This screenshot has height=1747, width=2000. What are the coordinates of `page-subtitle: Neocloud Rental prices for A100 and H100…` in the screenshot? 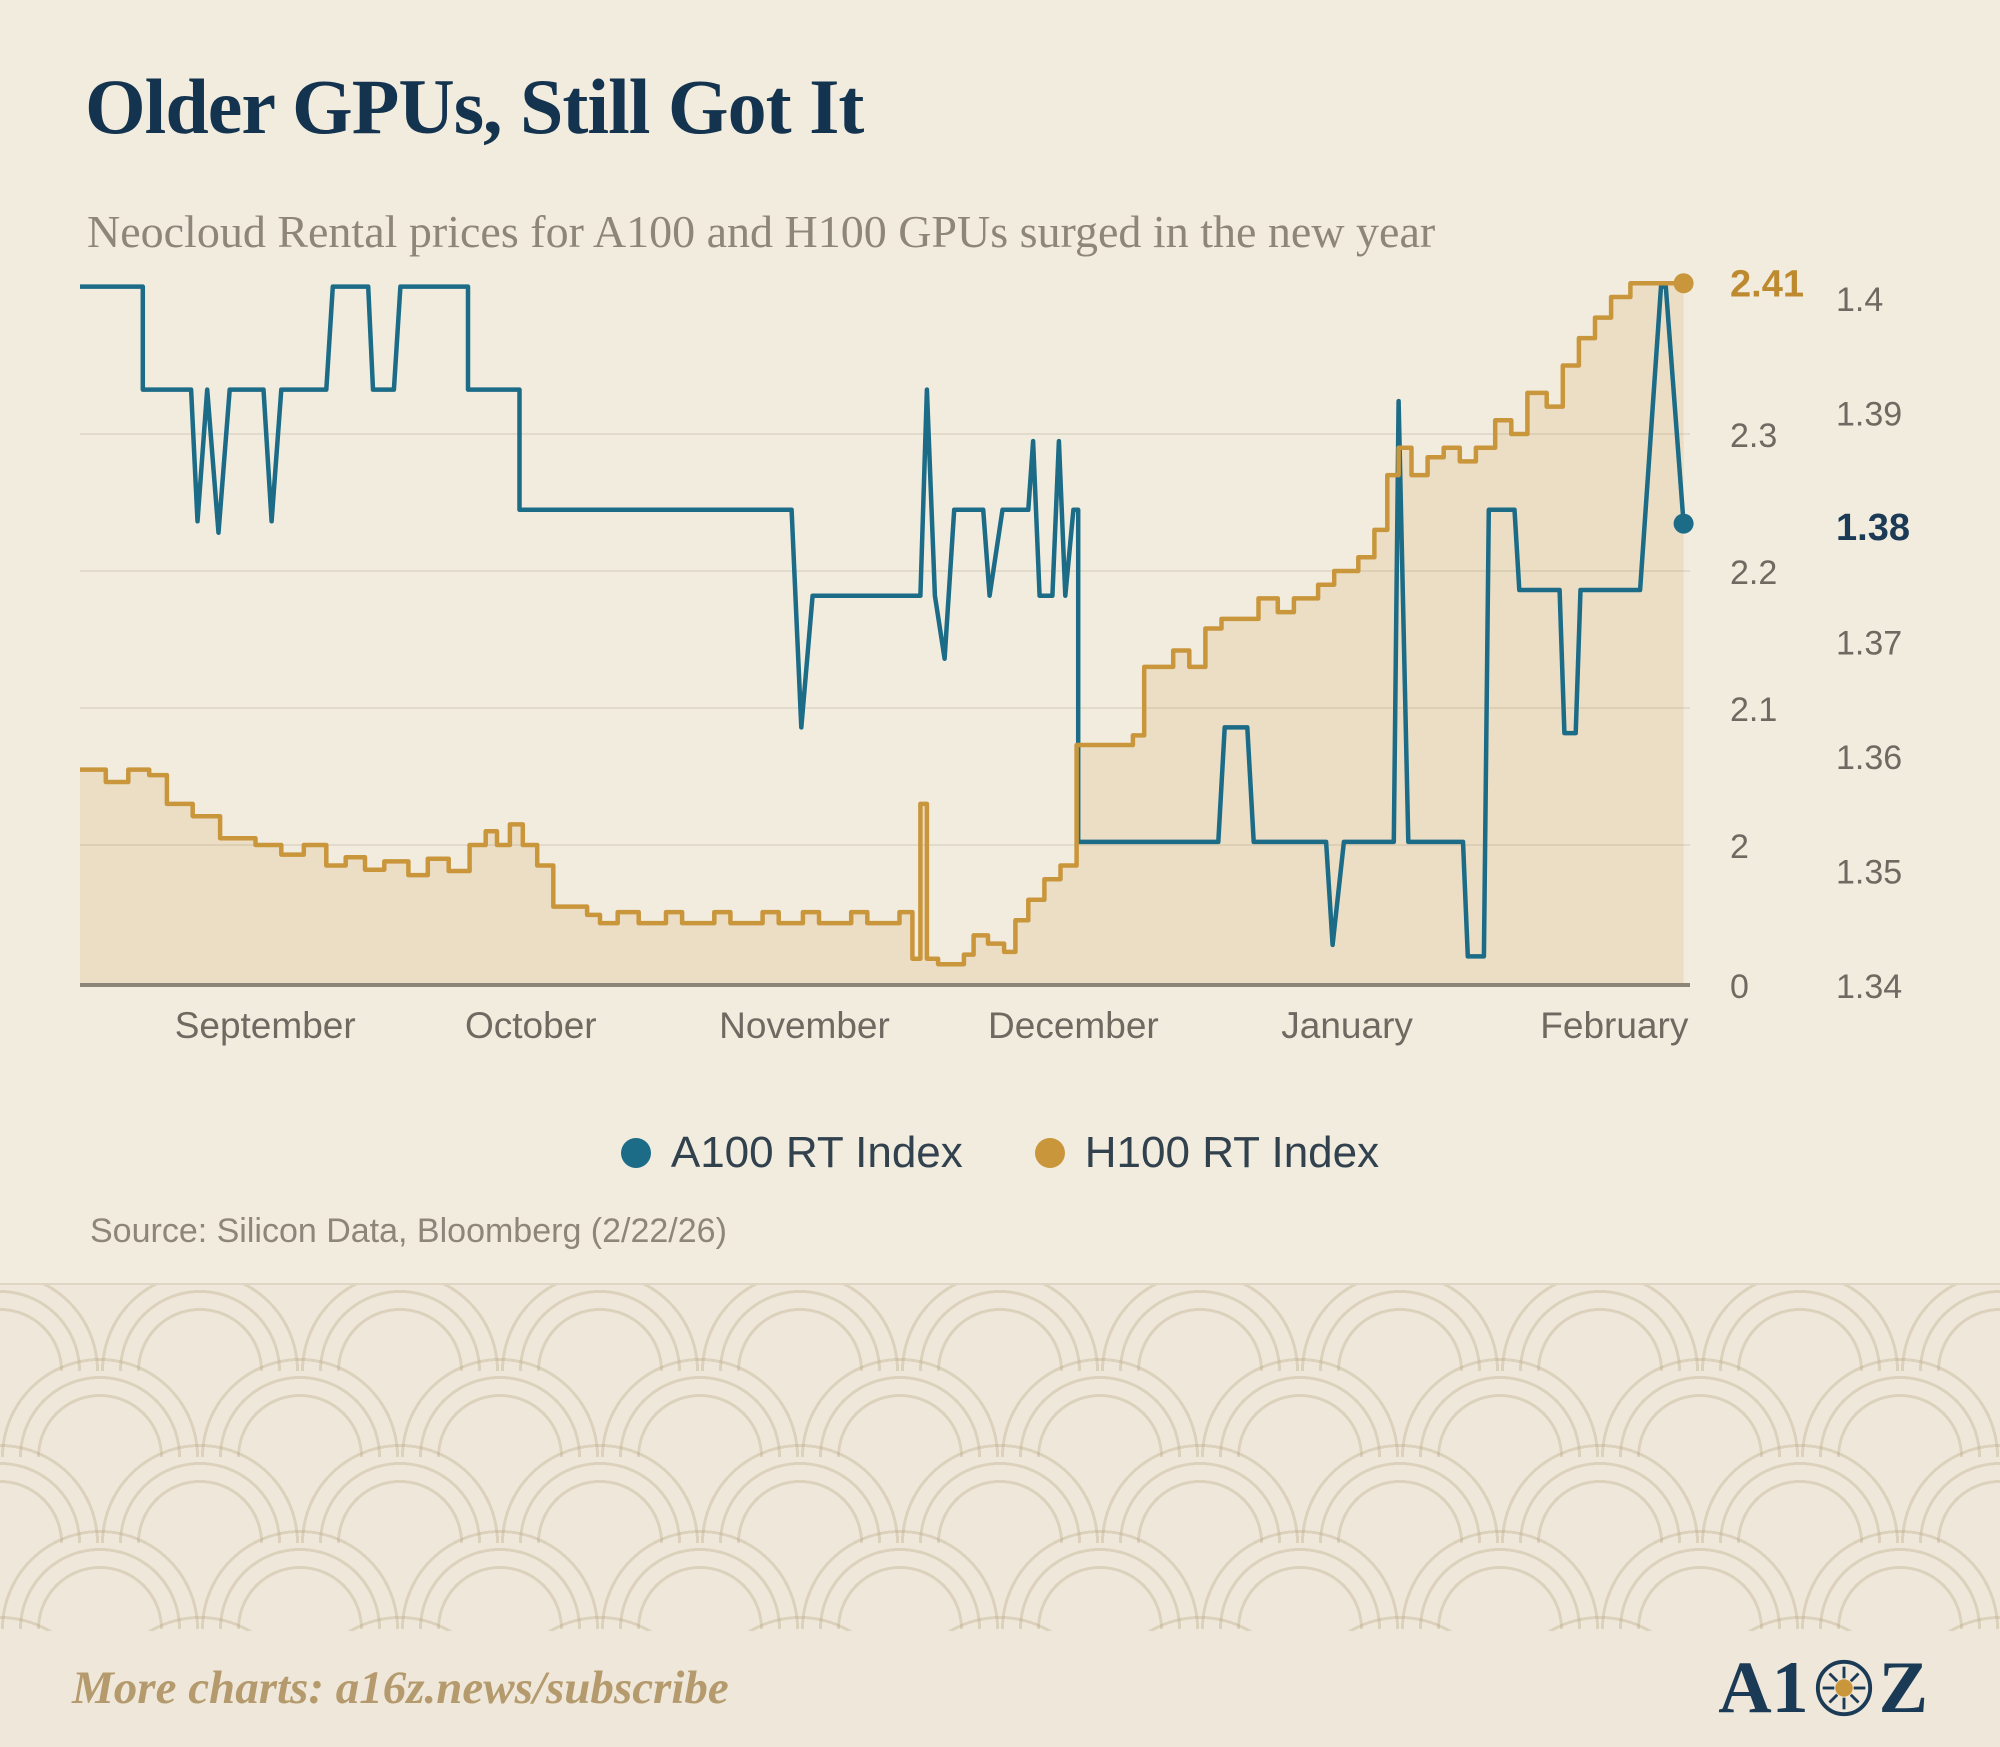 It's located at (761, 231).